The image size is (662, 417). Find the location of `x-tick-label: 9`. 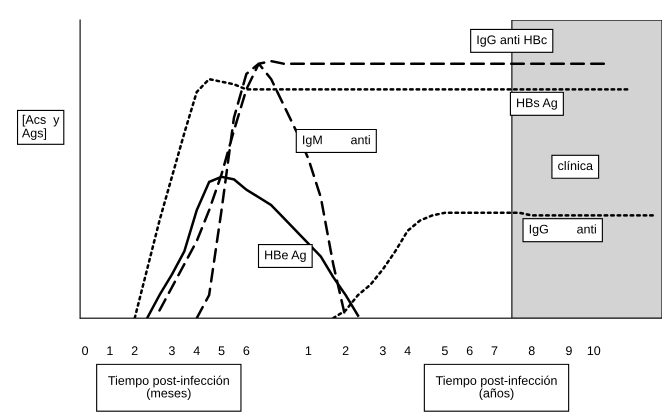

x-tick-label: 9 is located at coordinates (569, 351).